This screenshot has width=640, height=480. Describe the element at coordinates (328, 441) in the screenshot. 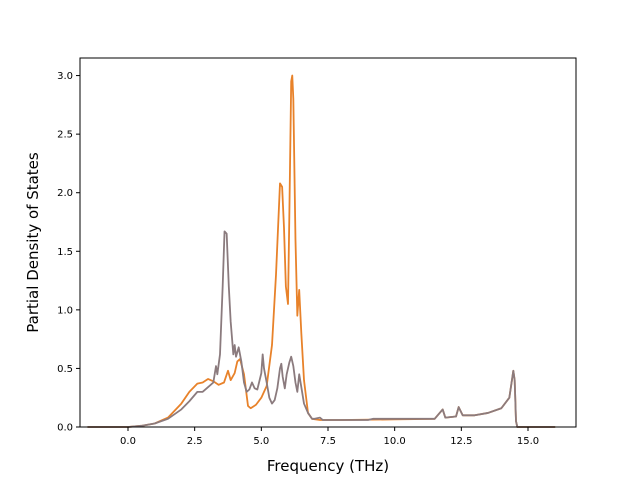

I see `x-tick-label: 7.5` at that location.